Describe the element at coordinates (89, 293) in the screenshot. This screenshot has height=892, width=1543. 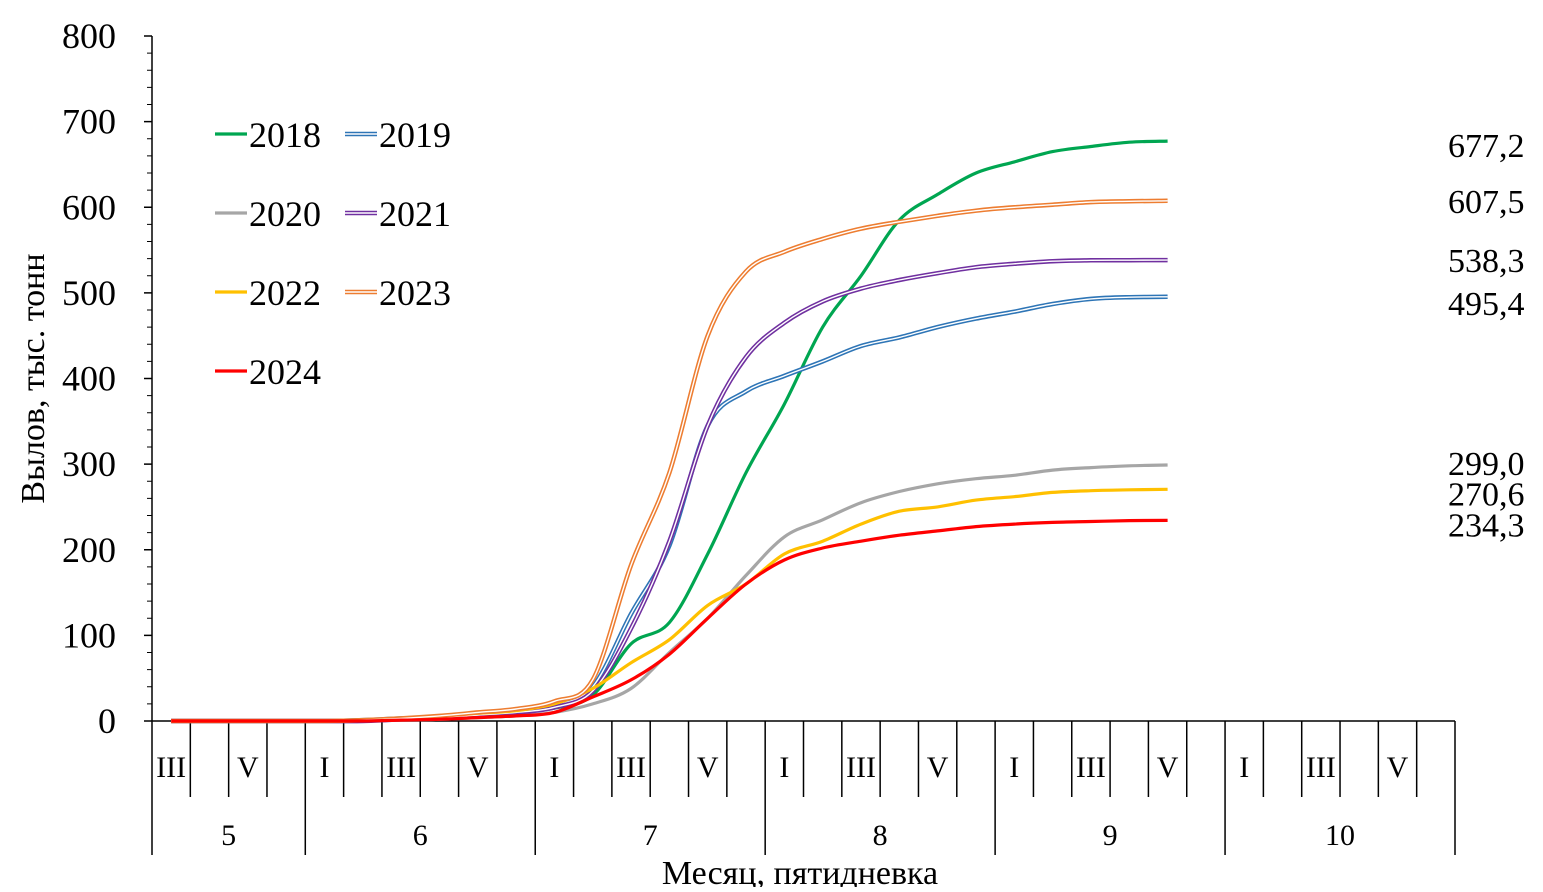
I see `y-tick-label: 500` at that location.